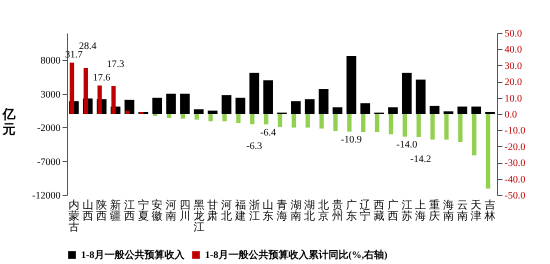 Image resolution: width=550 pixels, height=264 pixels. What do you see at coordinates (46, 196) in the screenshot?
I see `y-tick-label: -12000` at bounding box center [46, 196].